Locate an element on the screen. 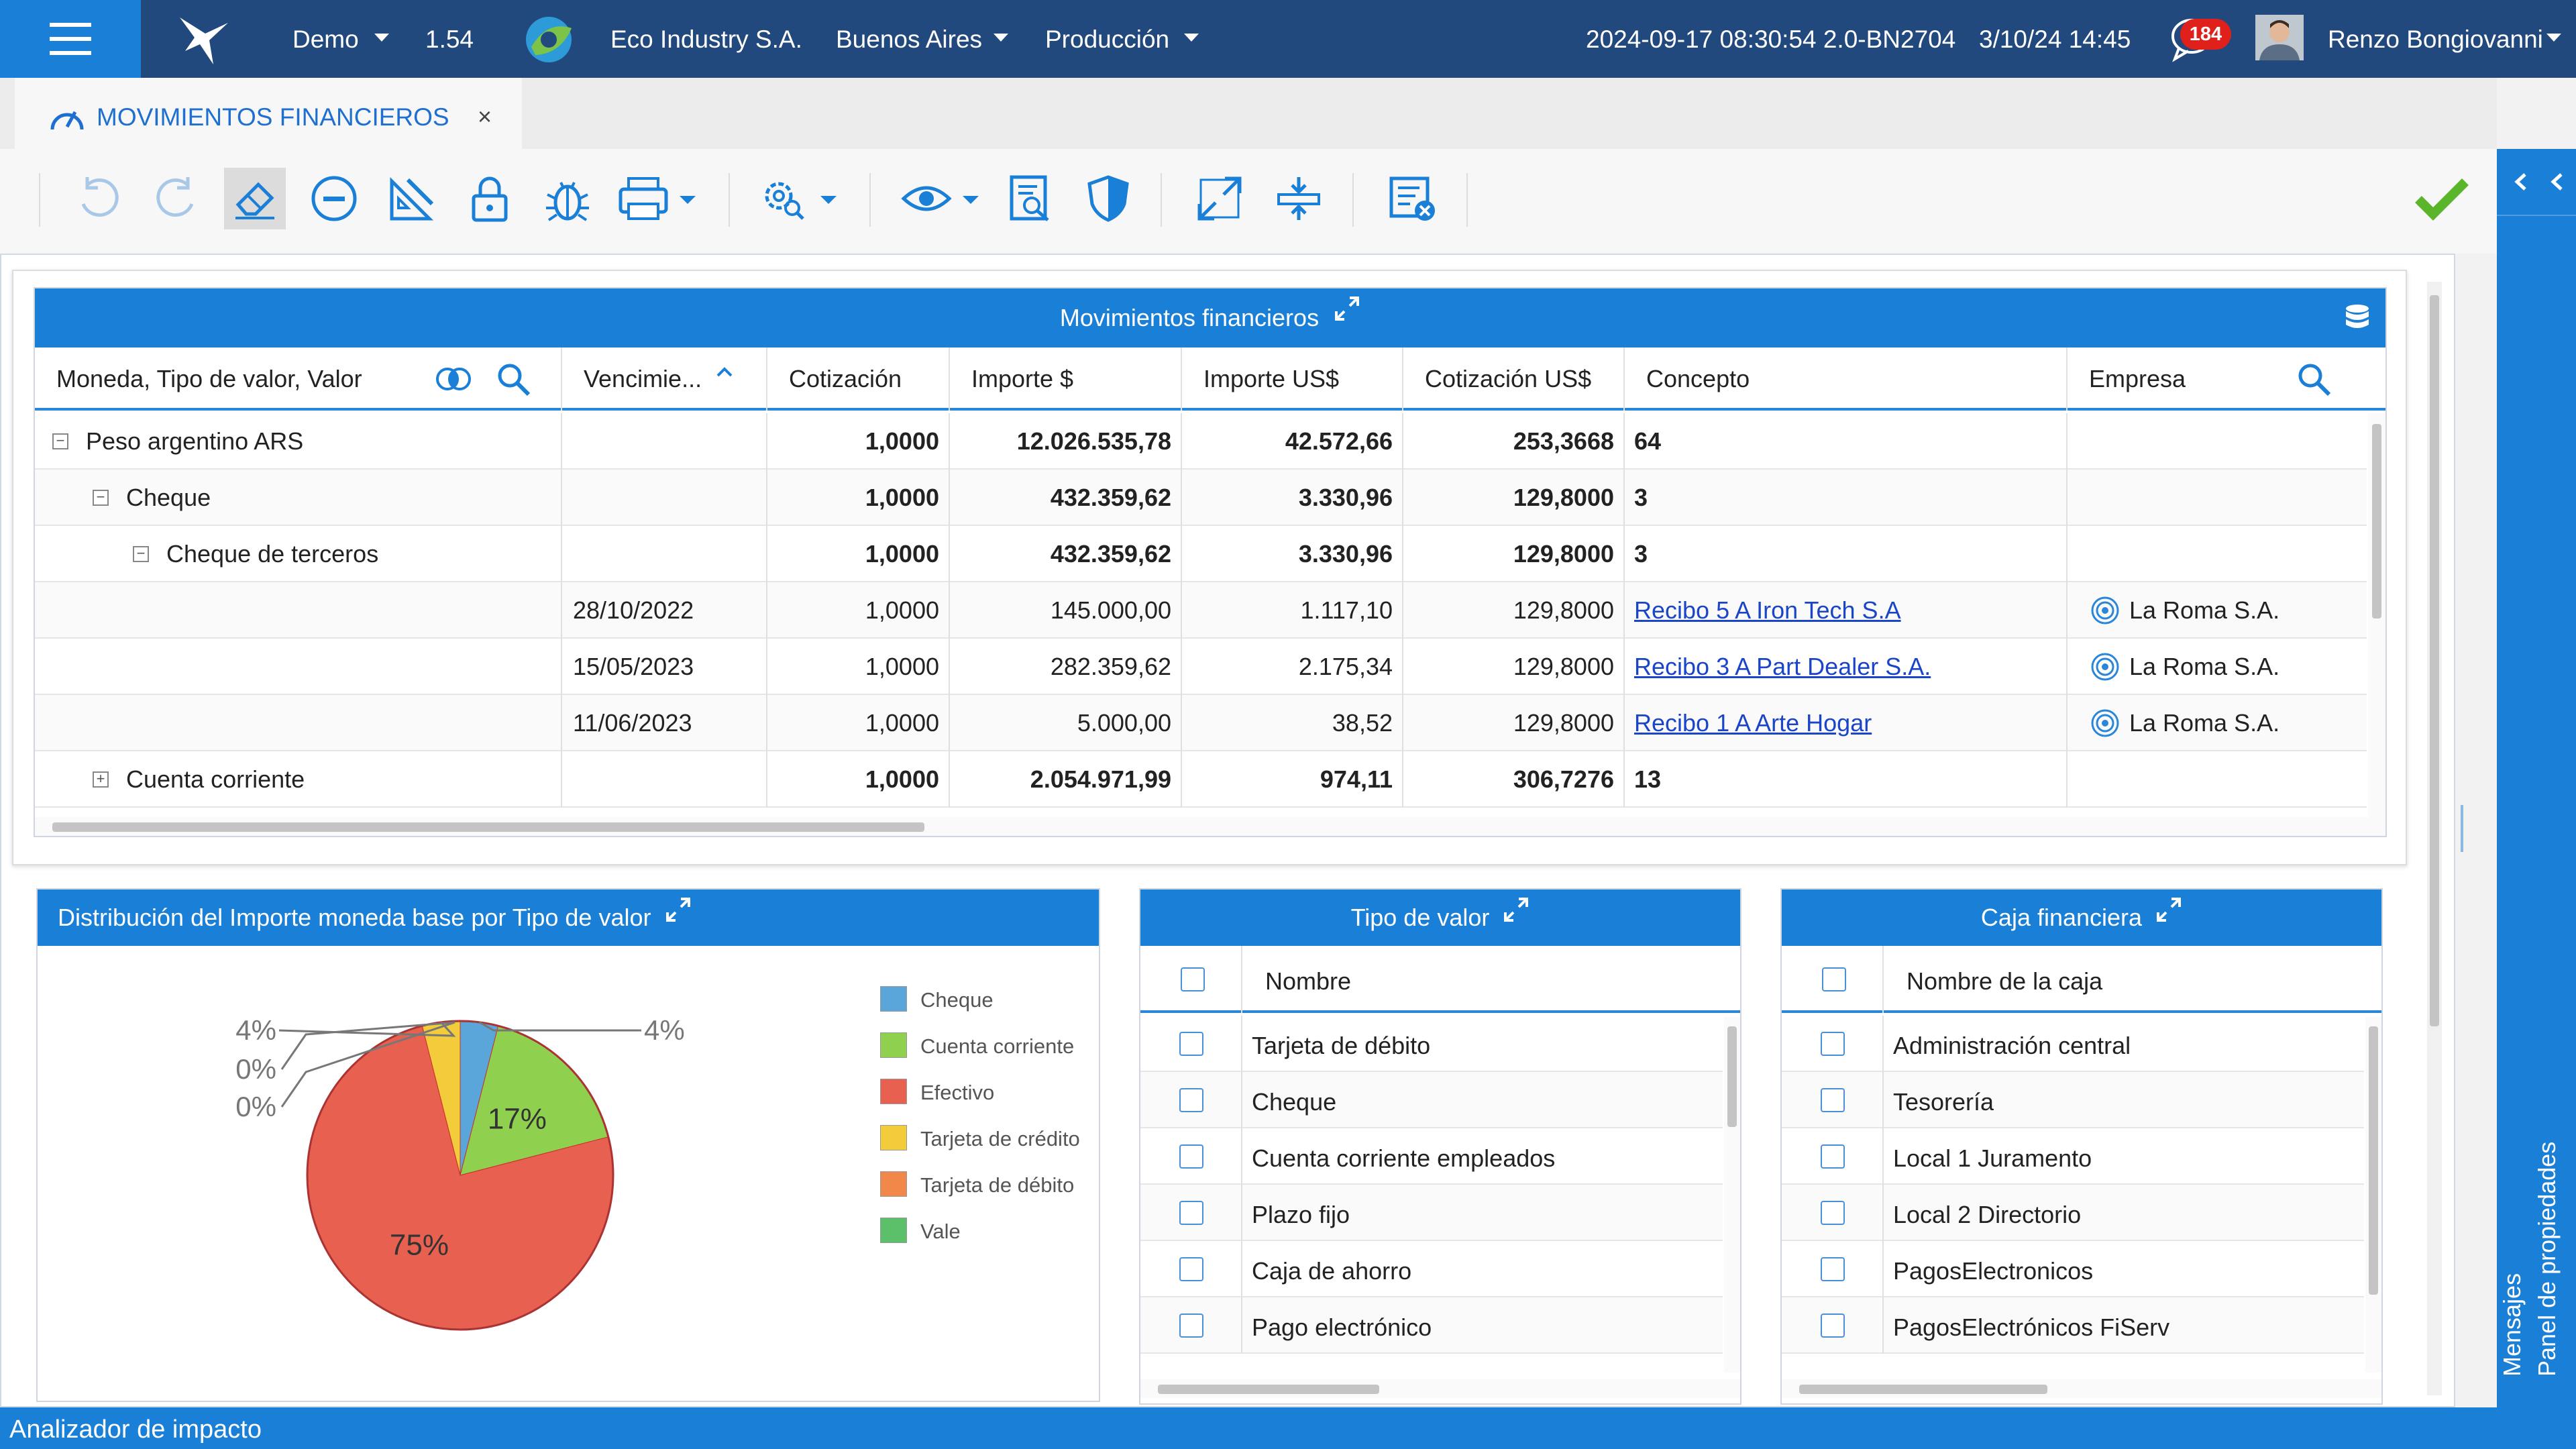 The image size is (2576, 1449). col-header-nombre: Nombre is located at coordinates (1308, 981).